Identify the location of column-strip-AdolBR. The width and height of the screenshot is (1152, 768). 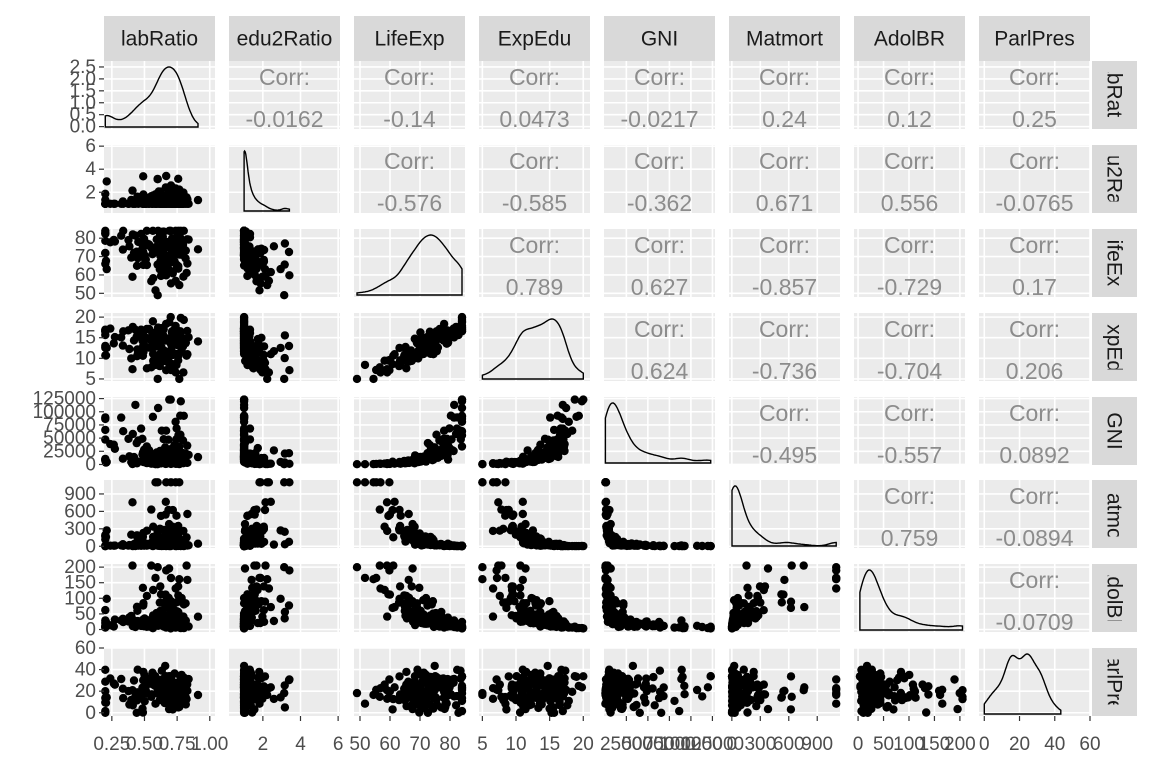
(909, 38).